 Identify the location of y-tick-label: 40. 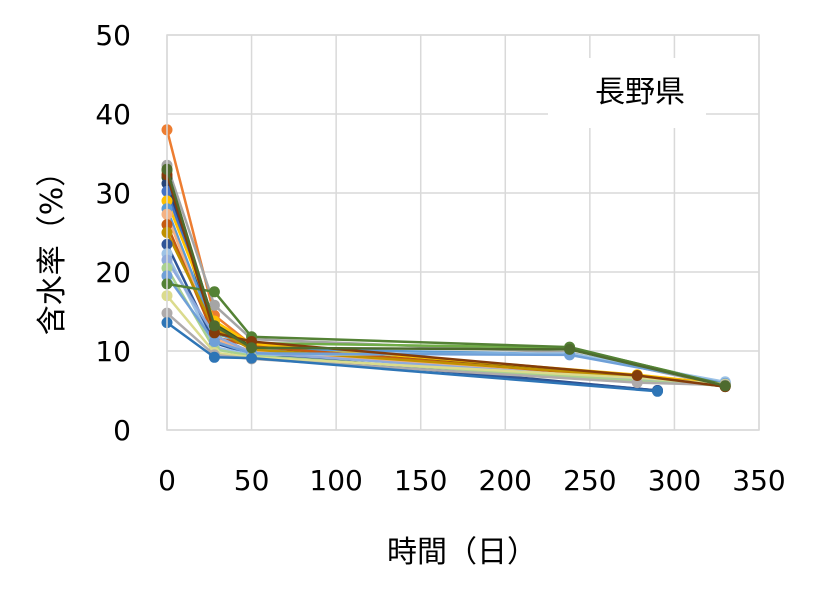
(113, 114).